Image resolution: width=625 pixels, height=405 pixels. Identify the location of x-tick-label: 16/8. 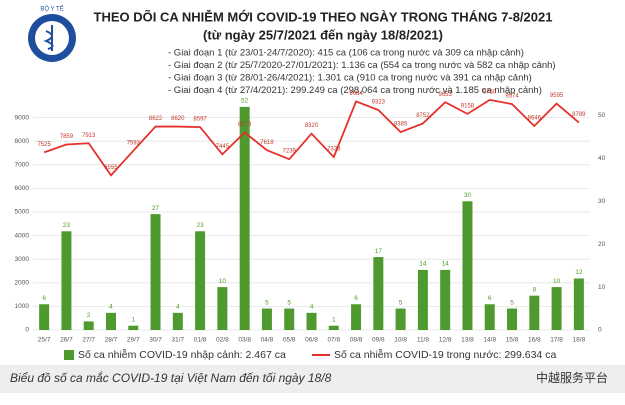
(534, 340).